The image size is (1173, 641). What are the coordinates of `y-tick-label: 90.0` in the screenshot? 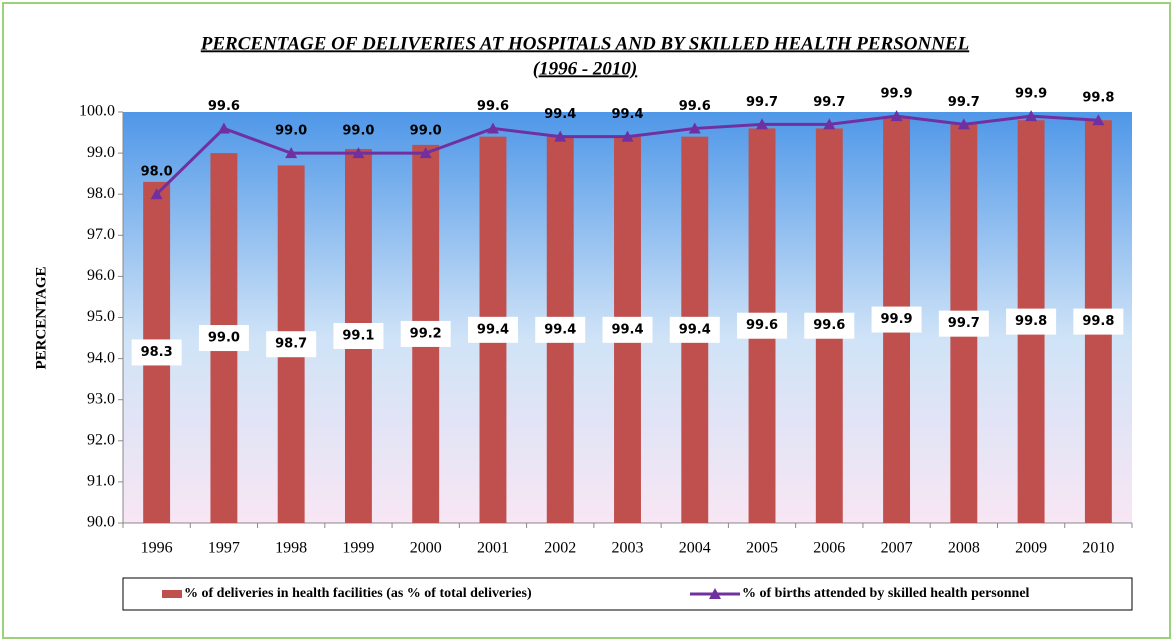 It's located at (101, 522).